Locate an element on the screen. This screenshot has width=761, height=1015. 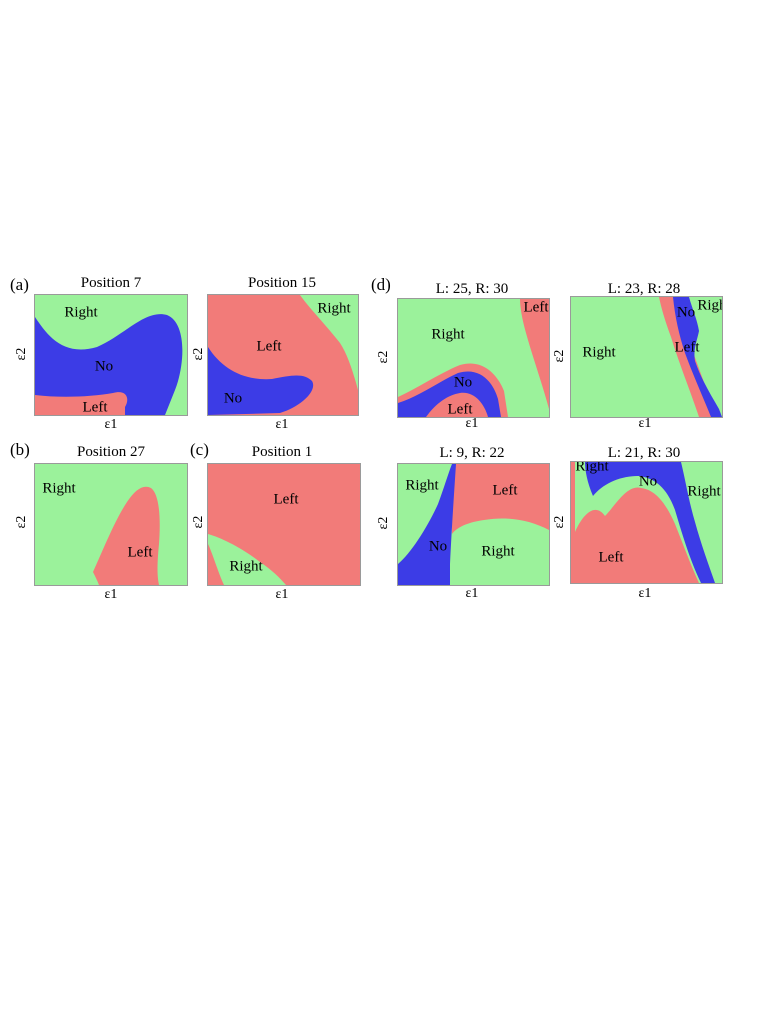
plot-l25-r30: Left Right No Left is located at coordinates (473, 358).